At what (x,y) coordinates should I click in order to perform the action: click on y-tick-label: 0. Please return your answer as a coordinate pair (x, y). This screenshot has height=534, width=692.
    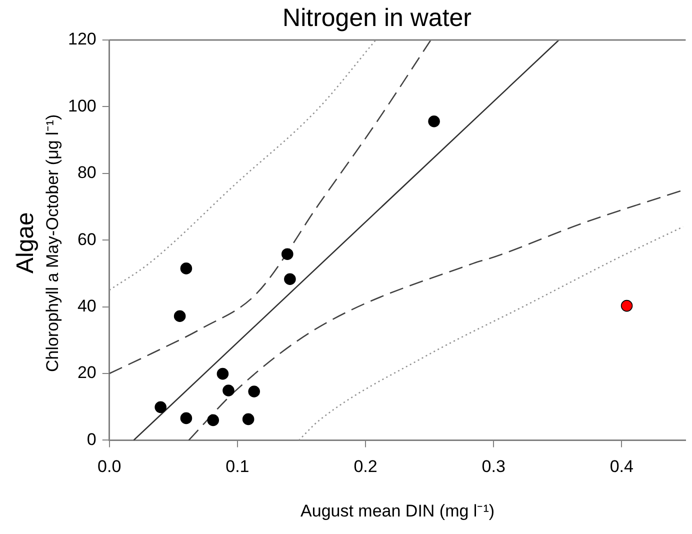
    Looking at the image, I should click on (91, 439).